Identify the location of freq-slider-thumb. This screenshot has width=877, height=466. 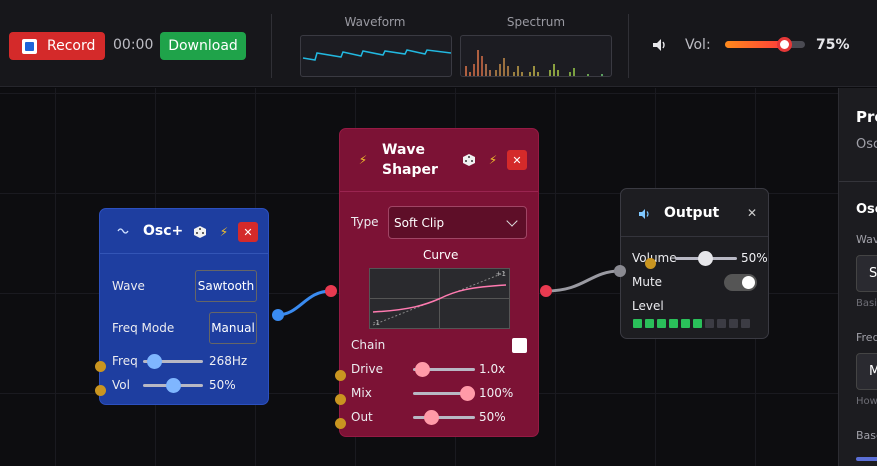
(154, 361).